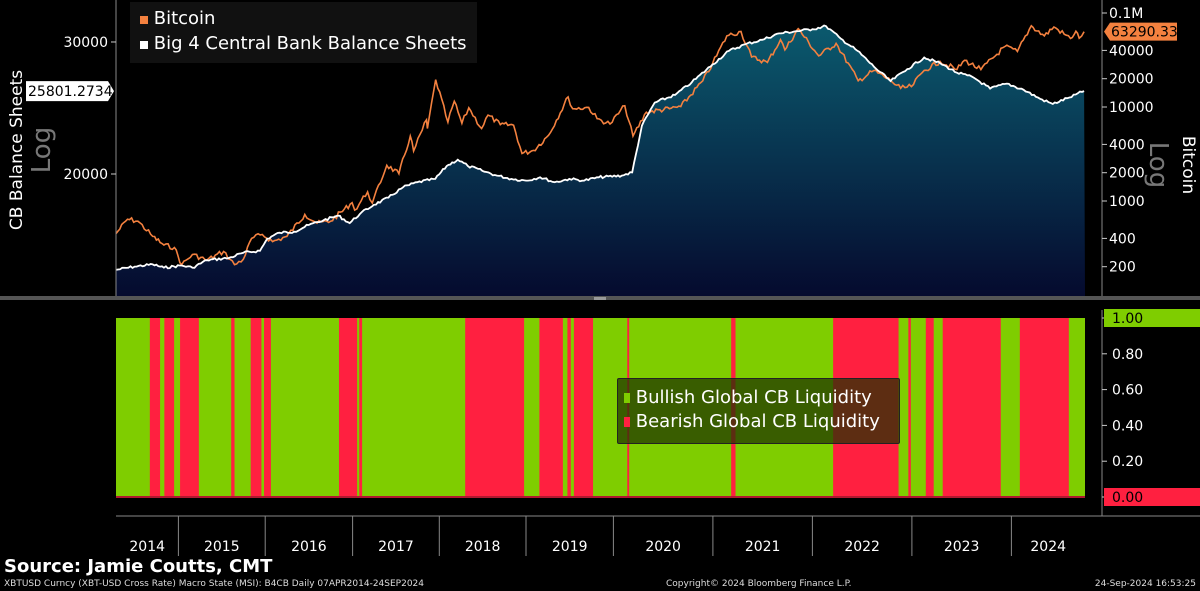 The width and height of the screenshot is (1200, 591). Describe the element at coordinates (1131, 108) in the screenshot. I see `right-tick-label: 10000` at that location.